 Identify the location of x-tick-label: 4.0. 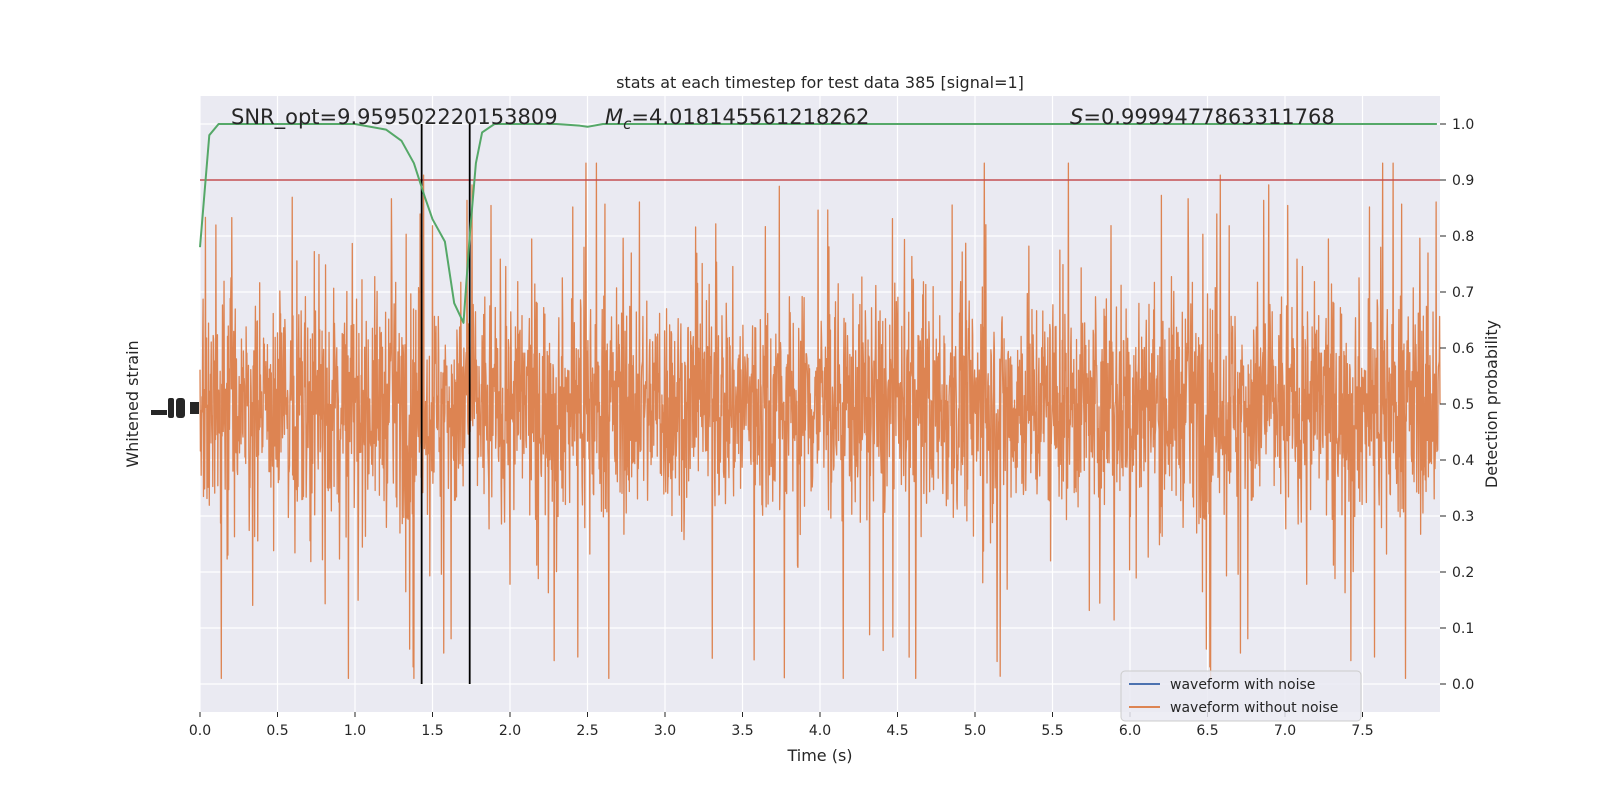
(820, 731).